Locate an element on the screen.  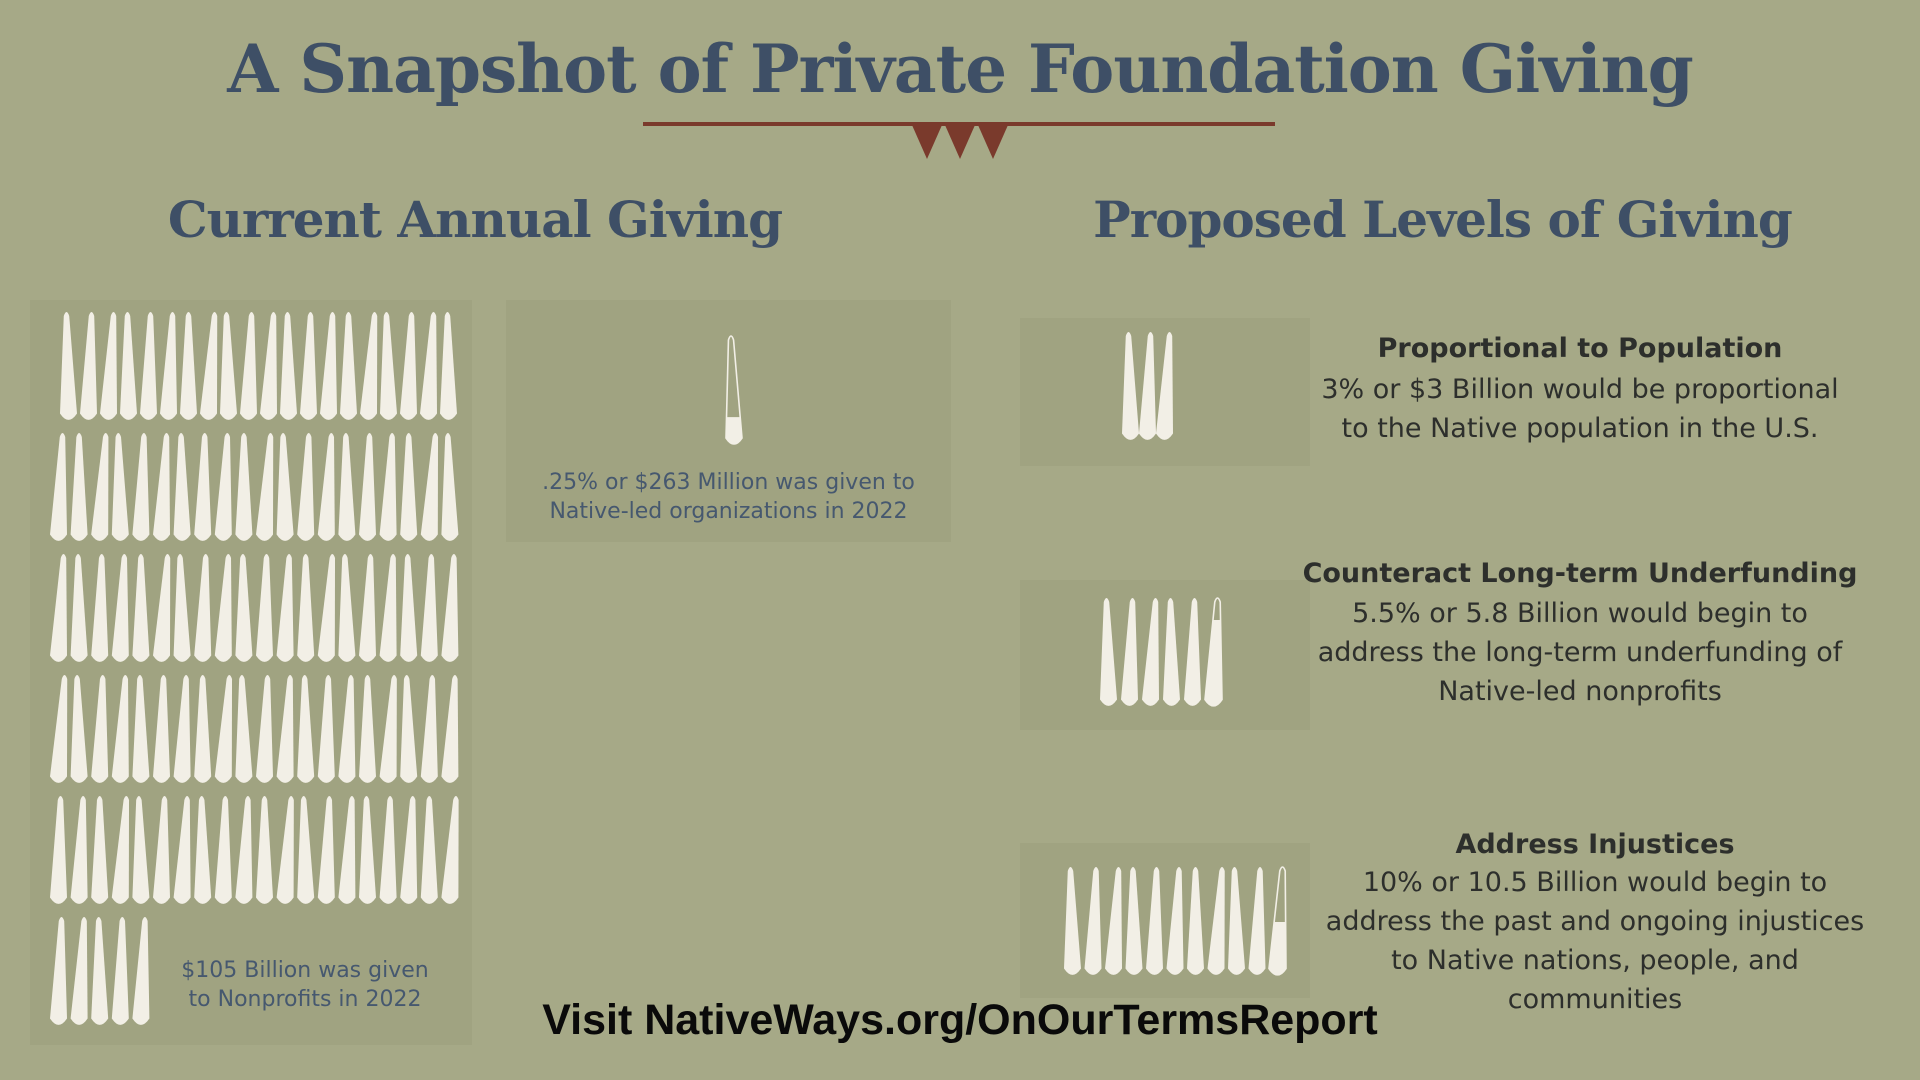
injustices-feathers is located at coordinates (1175, 921).